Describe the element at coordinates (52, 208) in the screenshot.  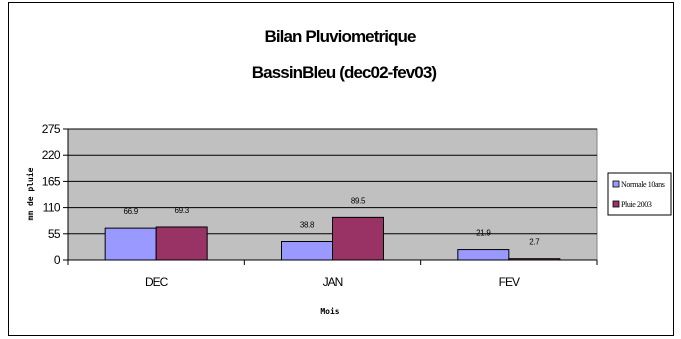
I see `y-tick-label: 110` at that location.